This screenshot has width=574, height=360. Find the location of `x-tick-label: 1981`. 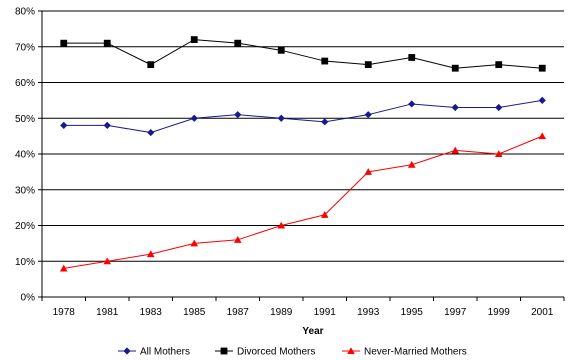

x-tick-label: 1981 is located at coordinates (107, 312).